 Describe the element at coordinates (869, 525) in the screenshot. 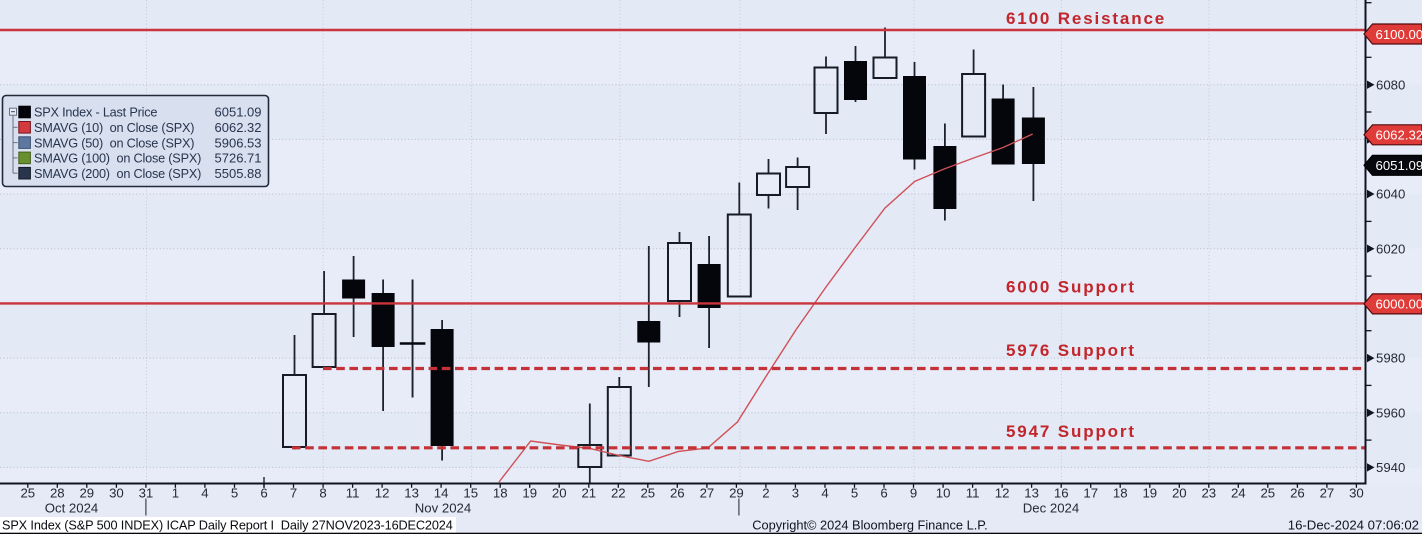

I see `svg-text:Copyright© 2024 Bloomberg Fina: Copyright© 2024 Bloomberg Finance L.P.` at that location.